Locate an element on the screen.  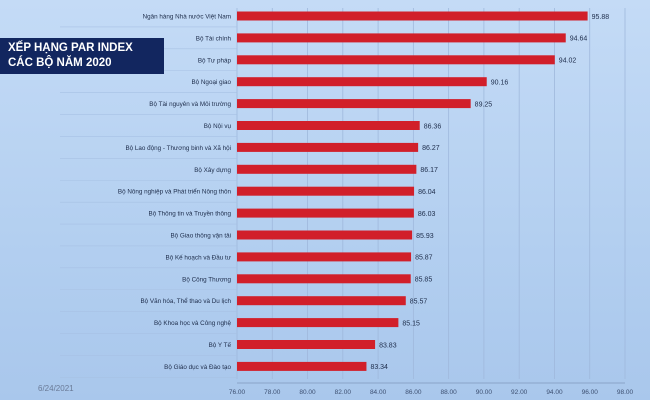
data-label: 94.02 is located at coordinates (568, 61).